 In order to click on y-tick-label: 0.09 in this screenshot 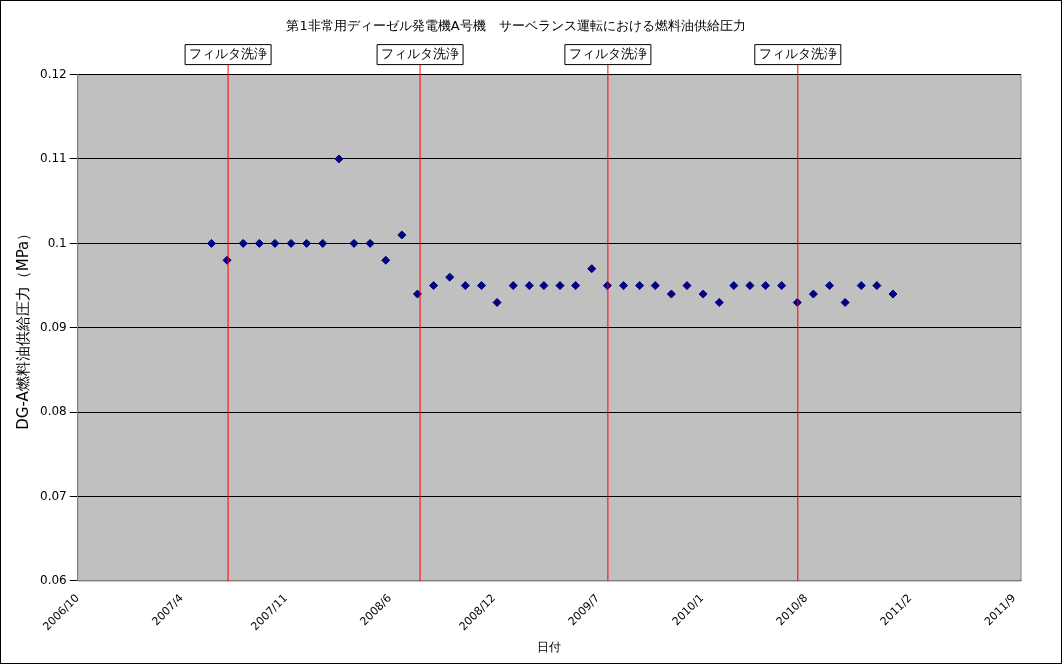, I will do `click(53, 326)`.